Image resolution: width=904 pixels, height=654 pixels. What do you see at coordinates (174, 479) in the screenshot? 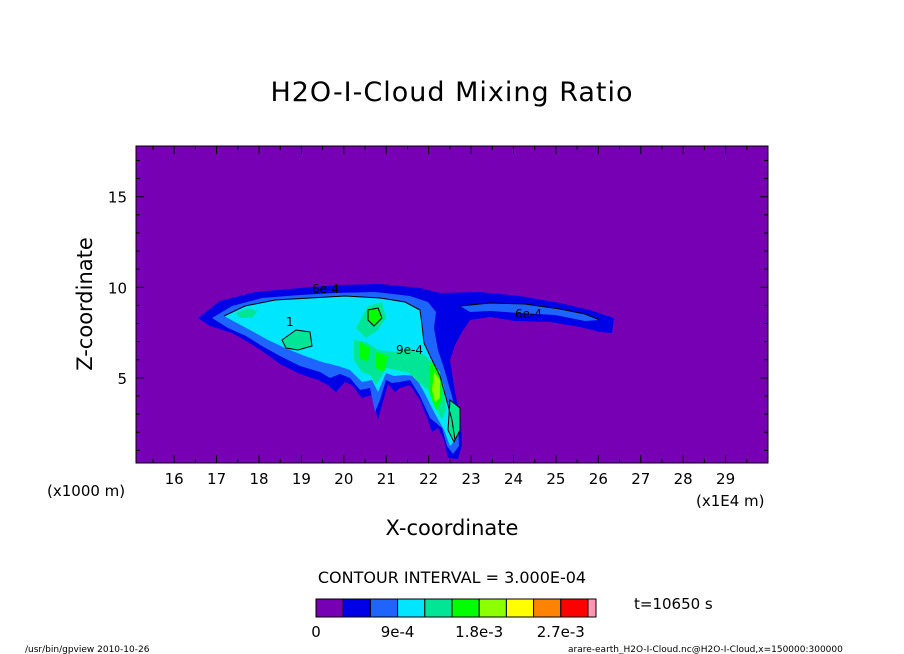
I see `x-tick-label: 16` at bounding box center [174, 479].